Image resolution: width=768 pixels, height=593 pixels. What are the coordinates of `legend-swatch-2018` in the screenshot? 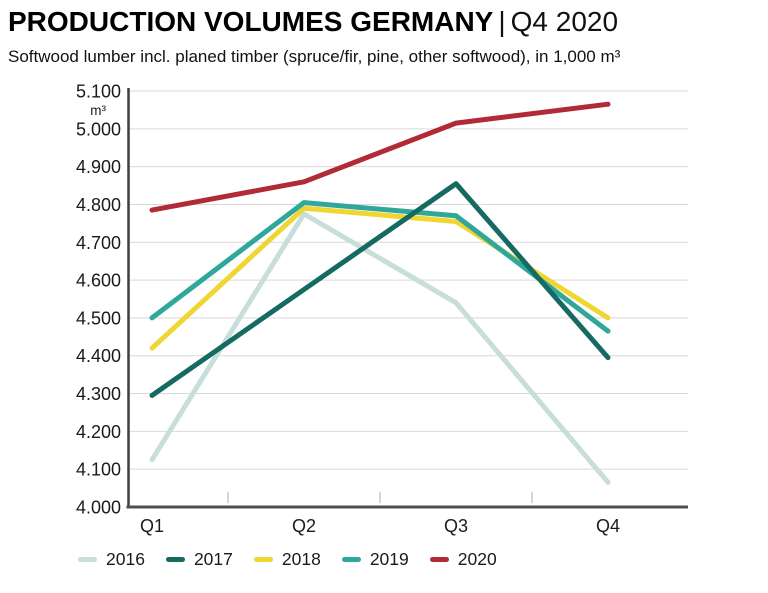 It's located at (263, 559).